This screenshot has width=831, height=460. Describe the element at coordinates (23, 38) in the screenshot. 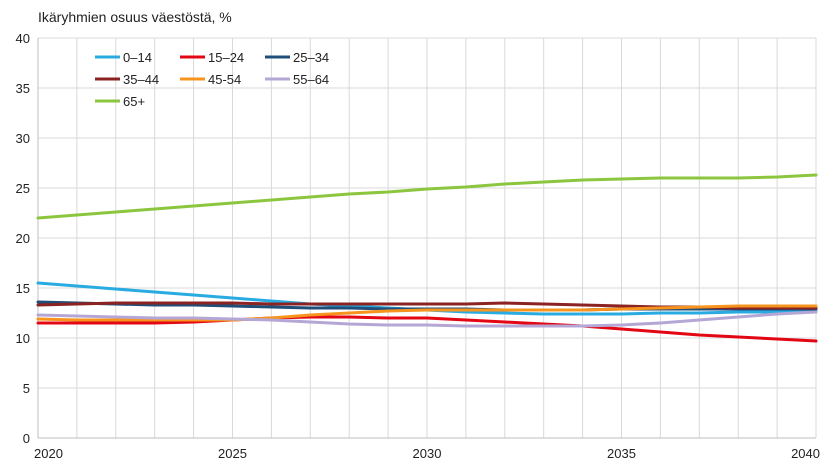

I see `y-tick-label: 40` at that location.